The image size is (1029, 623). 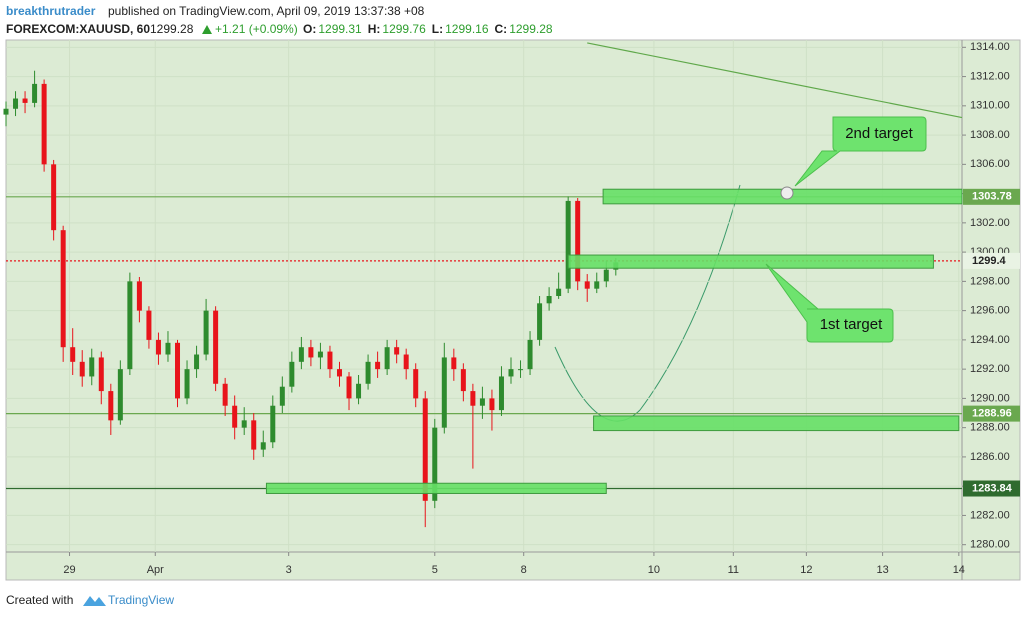 I want to click on y-tick-label: 1296.00, so click(x=990, y=311).